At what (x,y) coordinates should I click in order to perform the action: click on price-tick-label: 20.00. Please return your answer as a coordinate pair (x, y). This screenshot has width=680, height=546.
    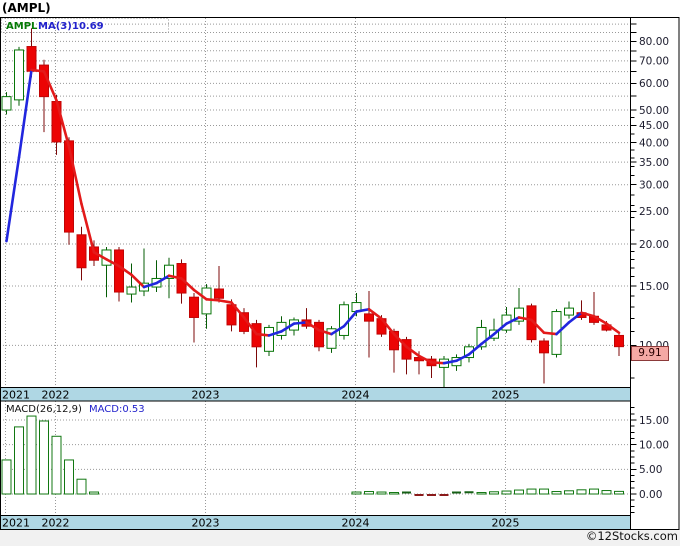
    Looking at the image, I should click on (654, 245).